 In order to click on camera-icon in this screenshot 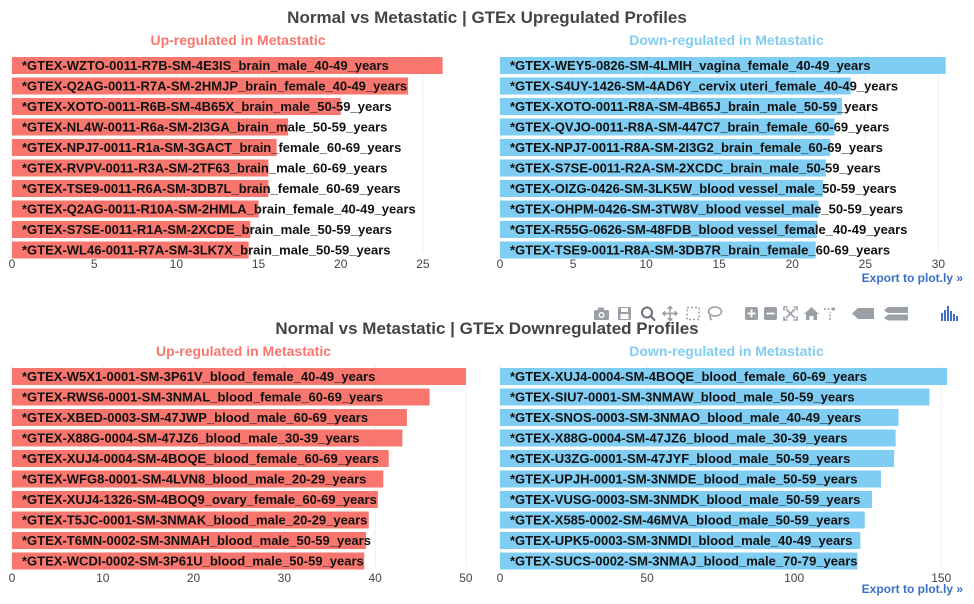, I will do `click(601, 314)`.